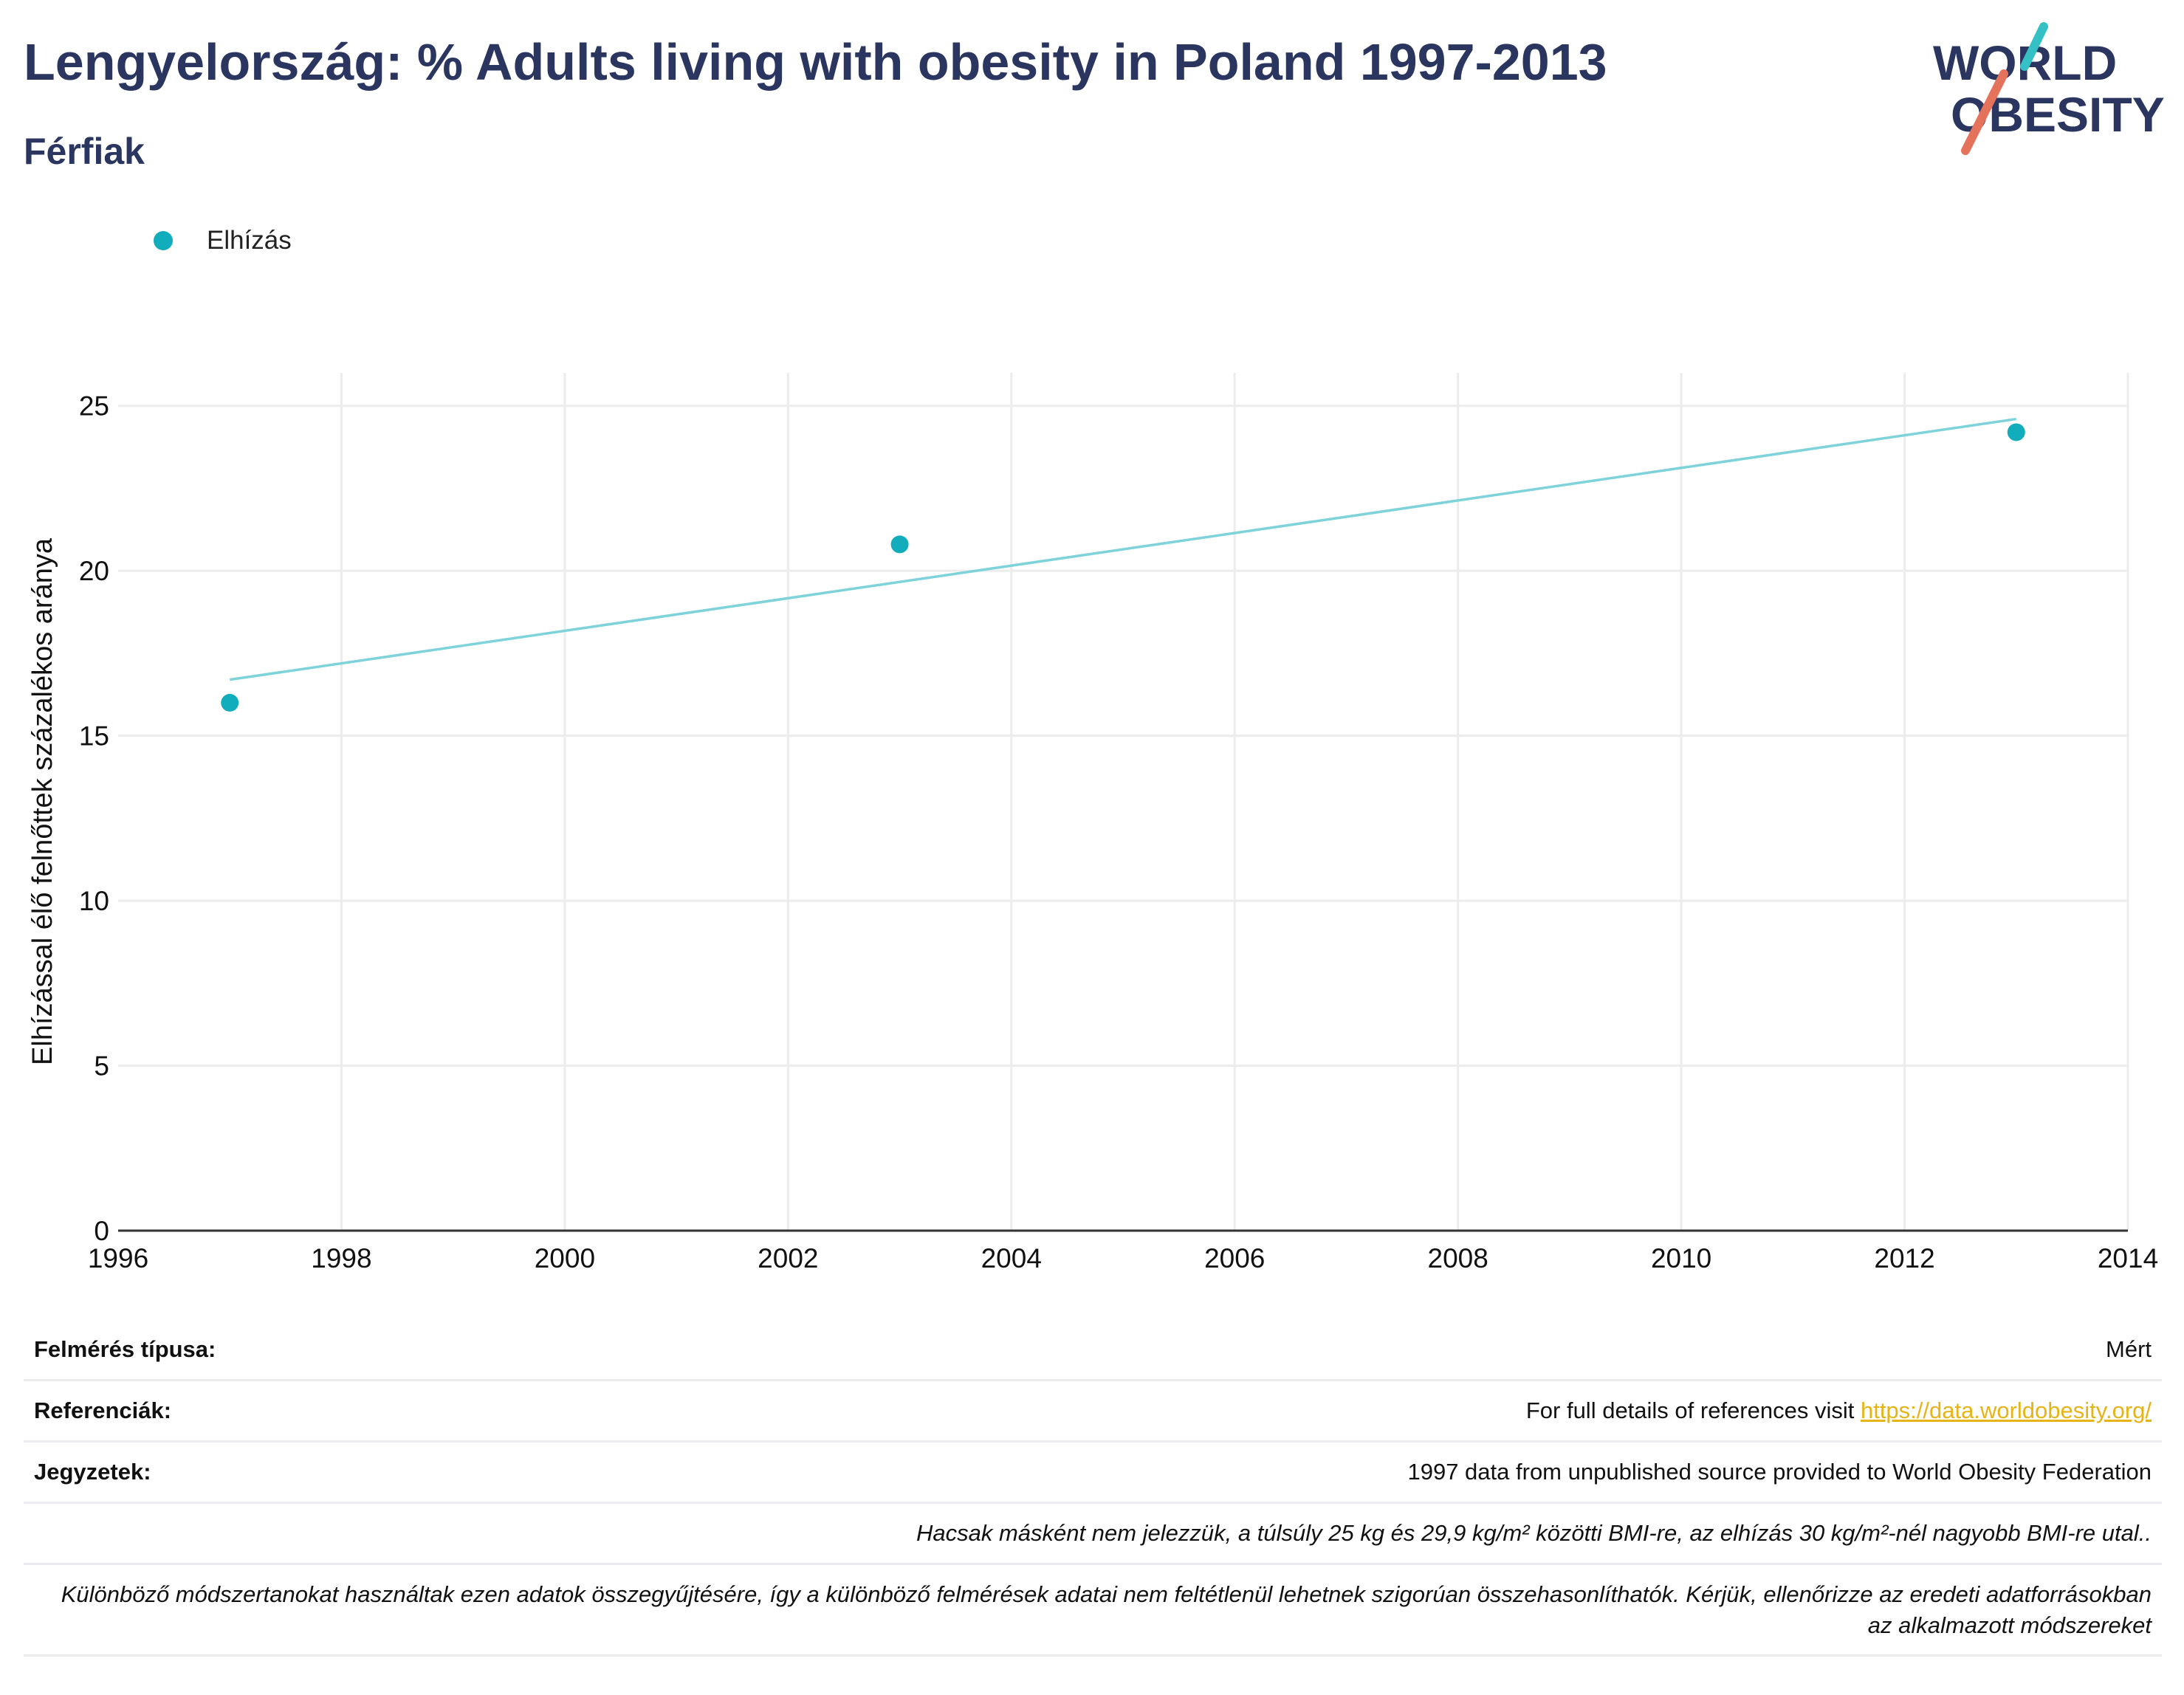 The image size is (2184, 1695). What do you see at coordinates (1985, 112) in the screenshot?
I see `logo-slash-coral` at bounding box center [1985, 112].